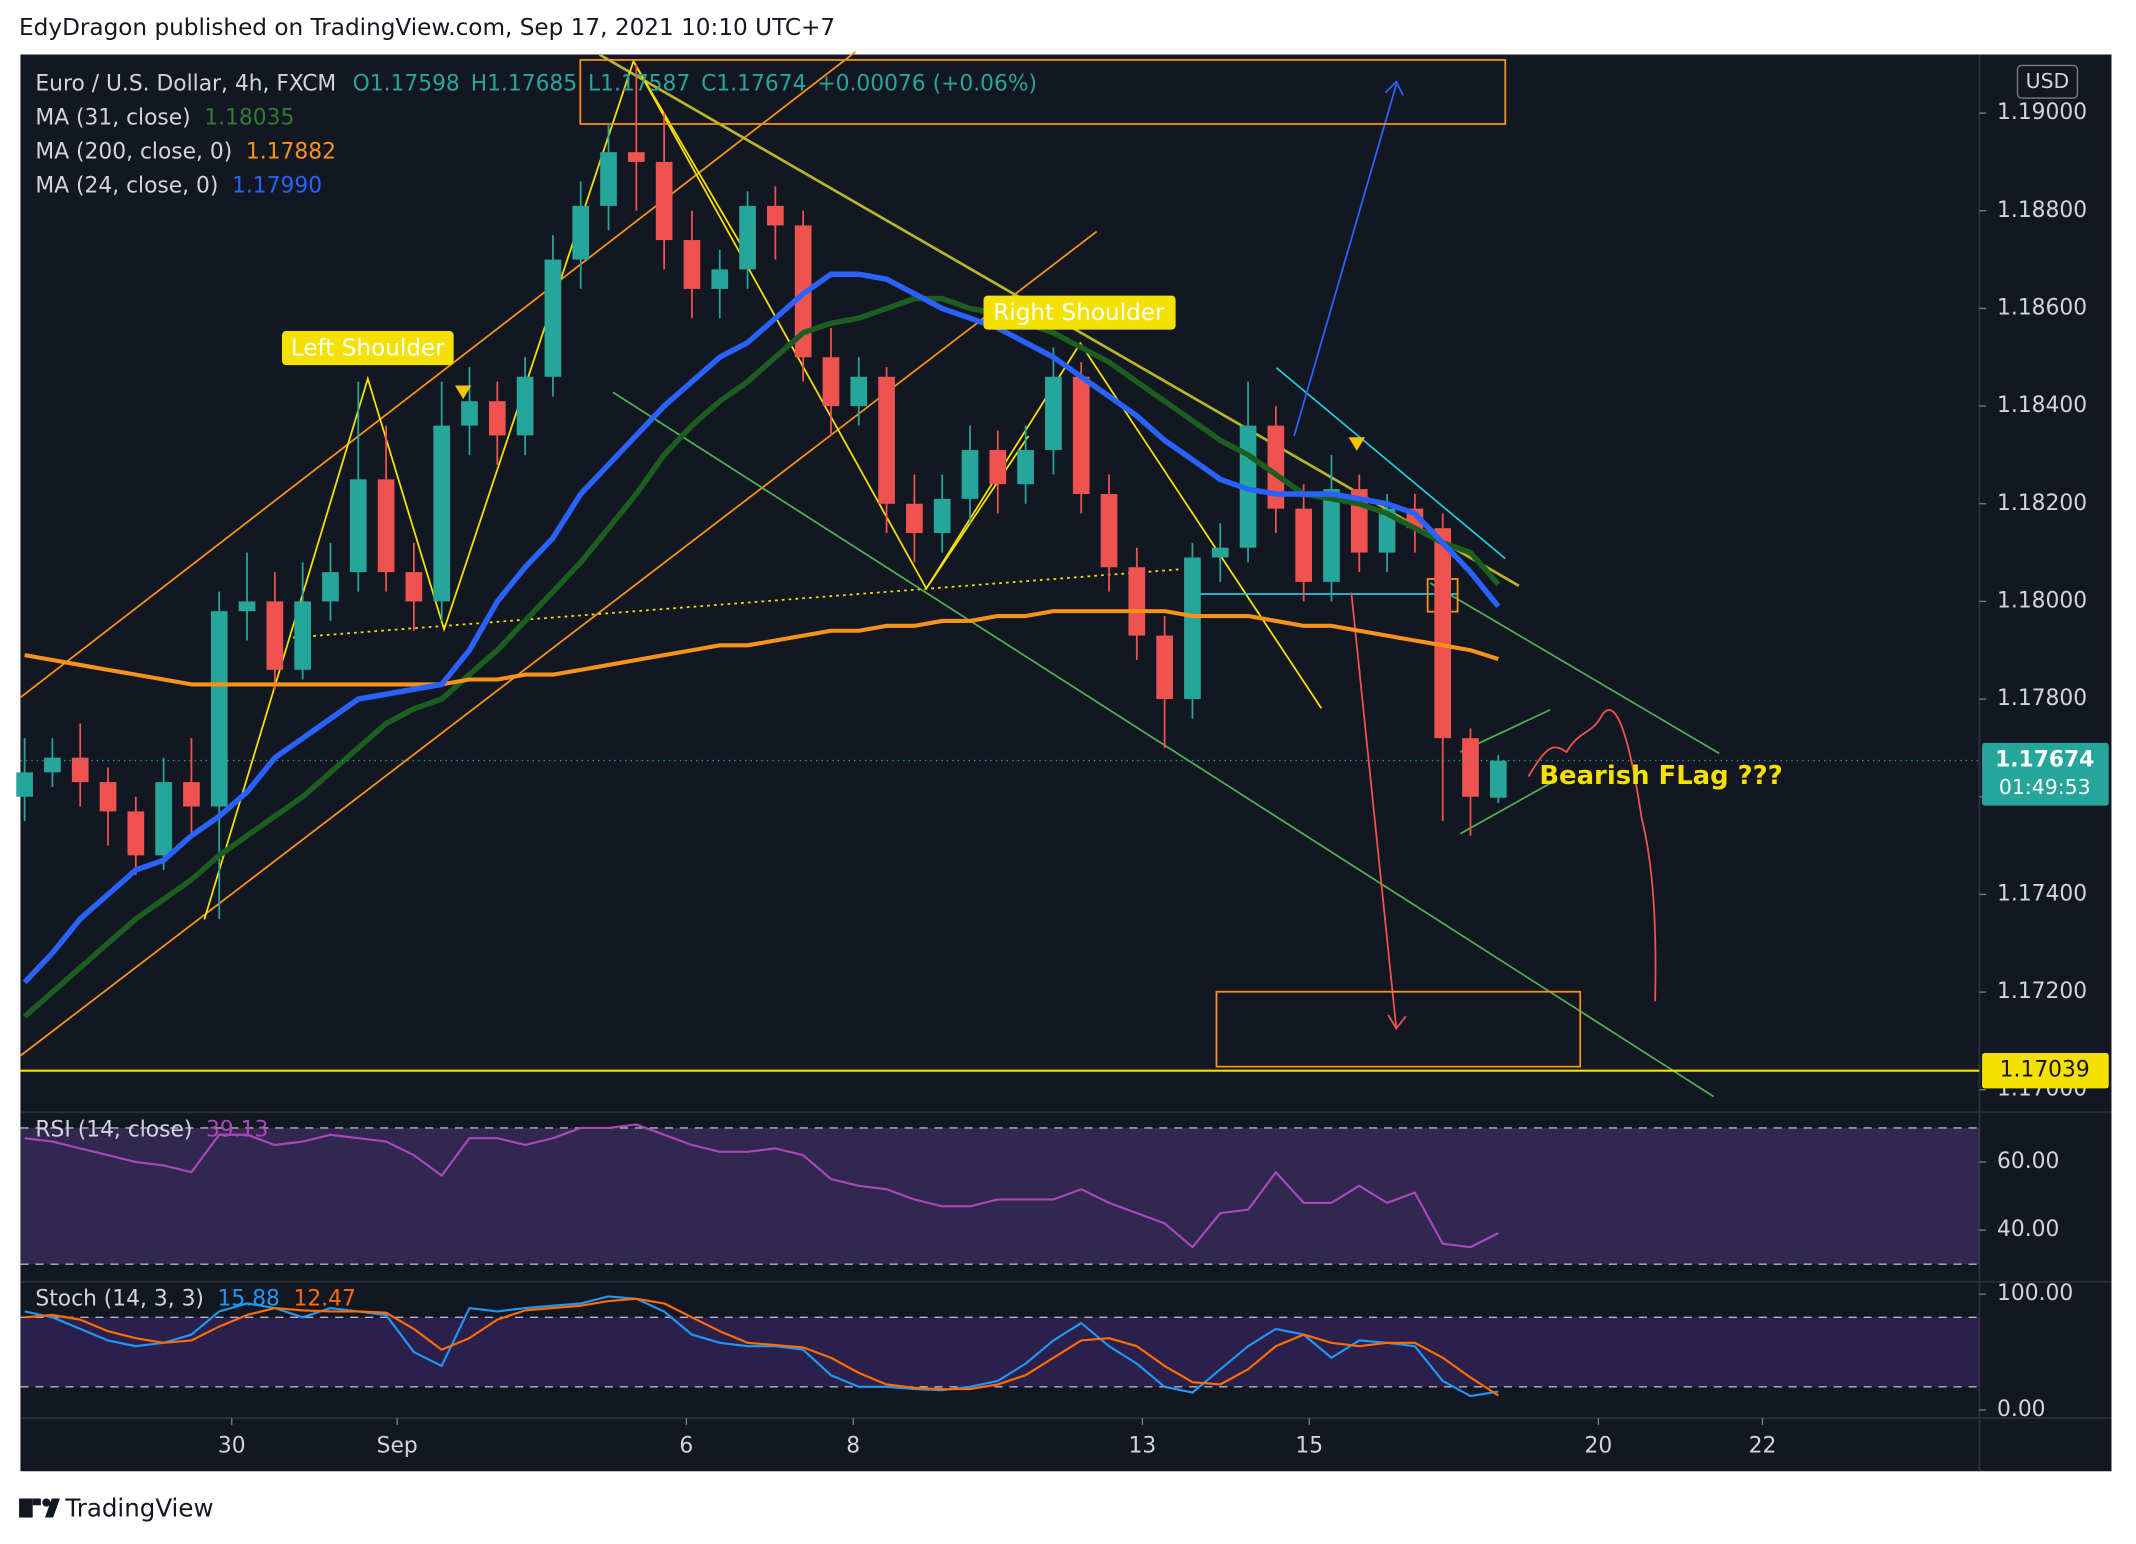 This screenshot has height=1544, width=2136. Describe the element at coordinates (927, 83) in the screenshot. I see `ohlc-readout: +0.00076 (+0.06%)` at that location.